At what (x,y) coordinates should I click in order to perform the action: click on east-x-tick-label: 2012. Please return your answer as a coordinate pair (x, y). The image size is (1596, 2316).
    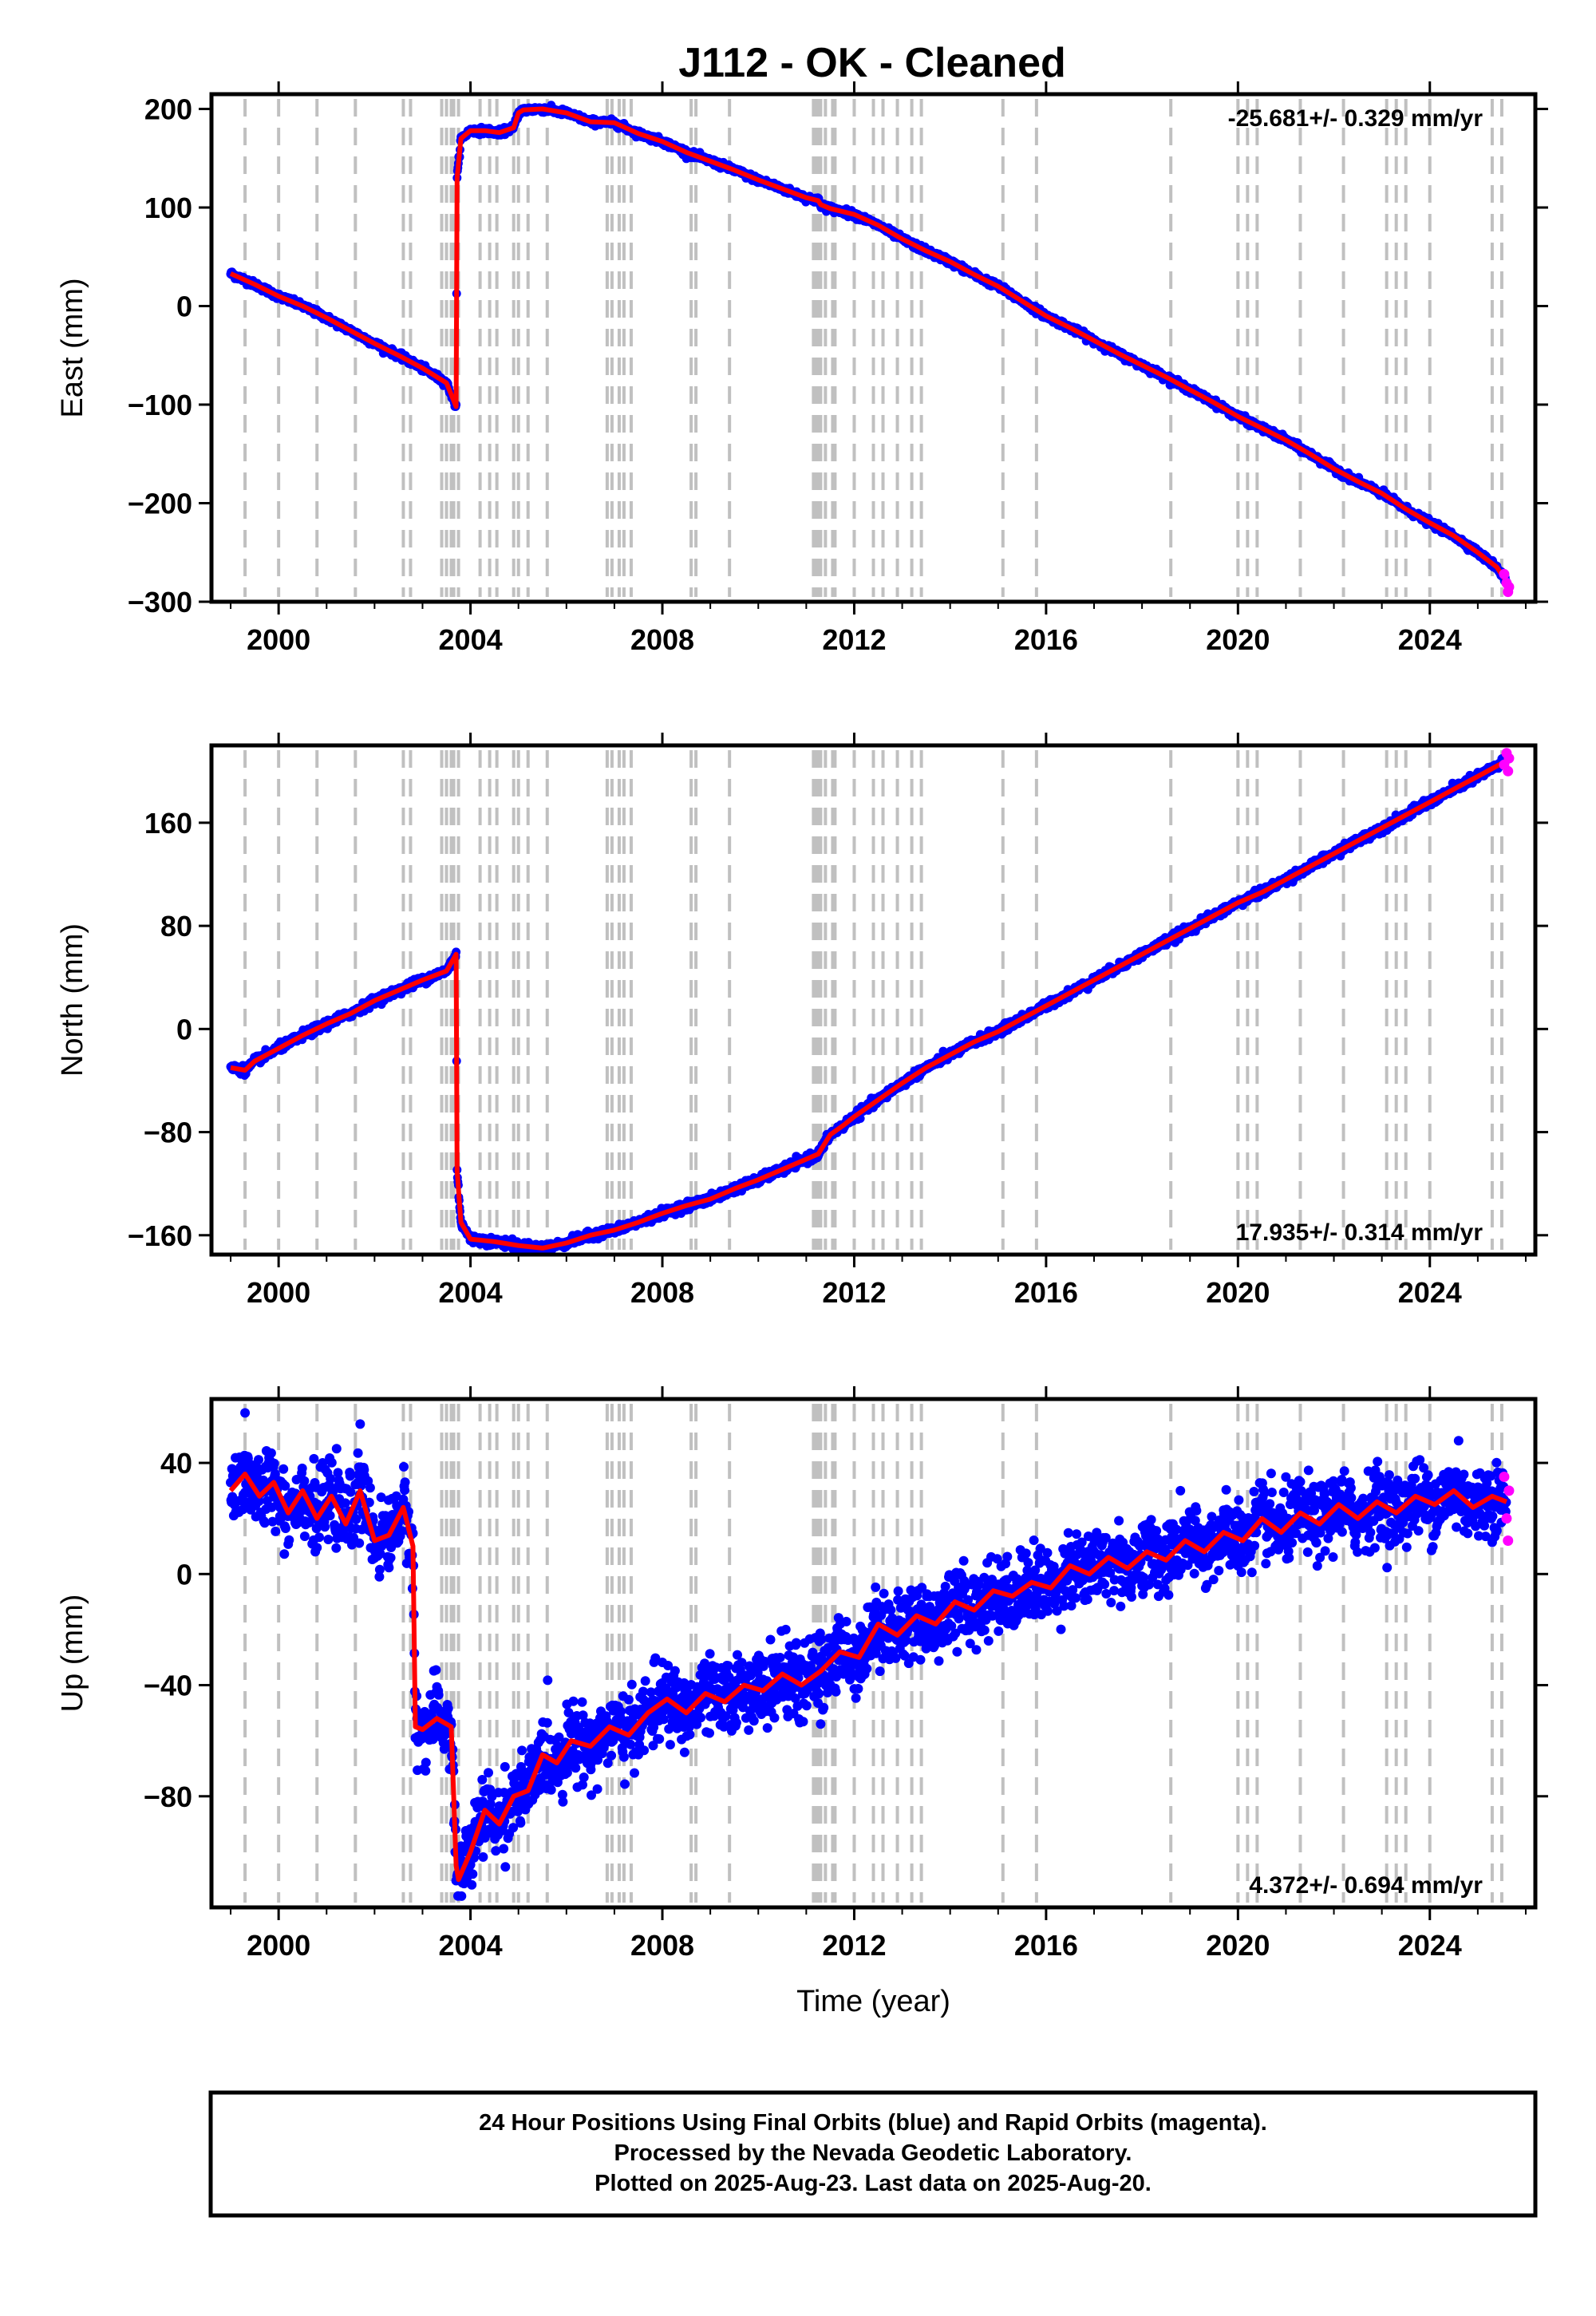
    Looking at the image, I should click on (854, 639).